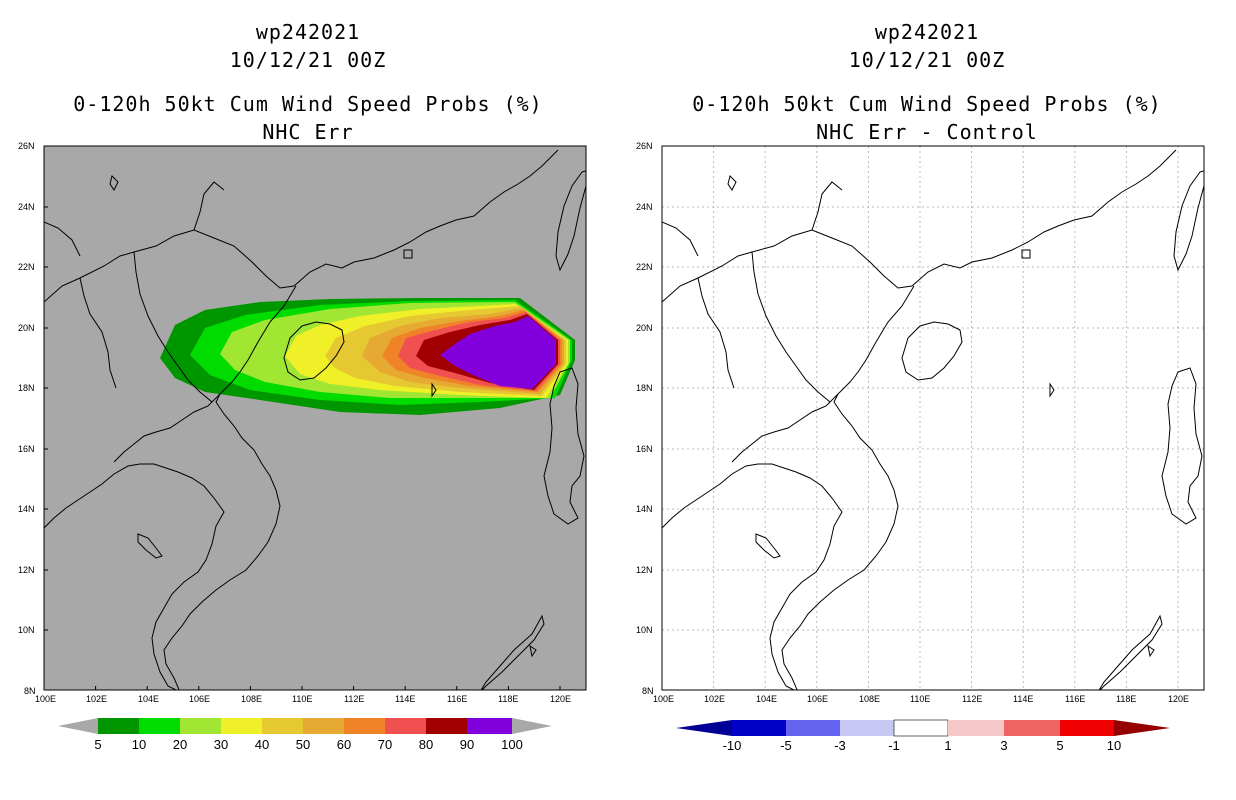  I want to click on left-colorbar-label-50: 50, so click(303, 744).